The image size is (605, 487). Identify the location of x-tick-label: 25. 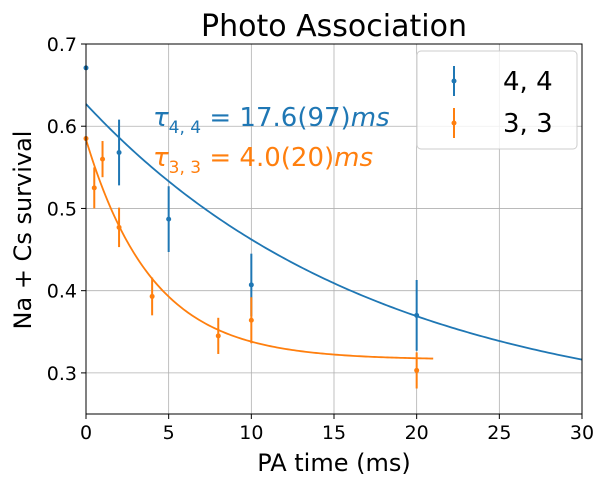
(499, 433).